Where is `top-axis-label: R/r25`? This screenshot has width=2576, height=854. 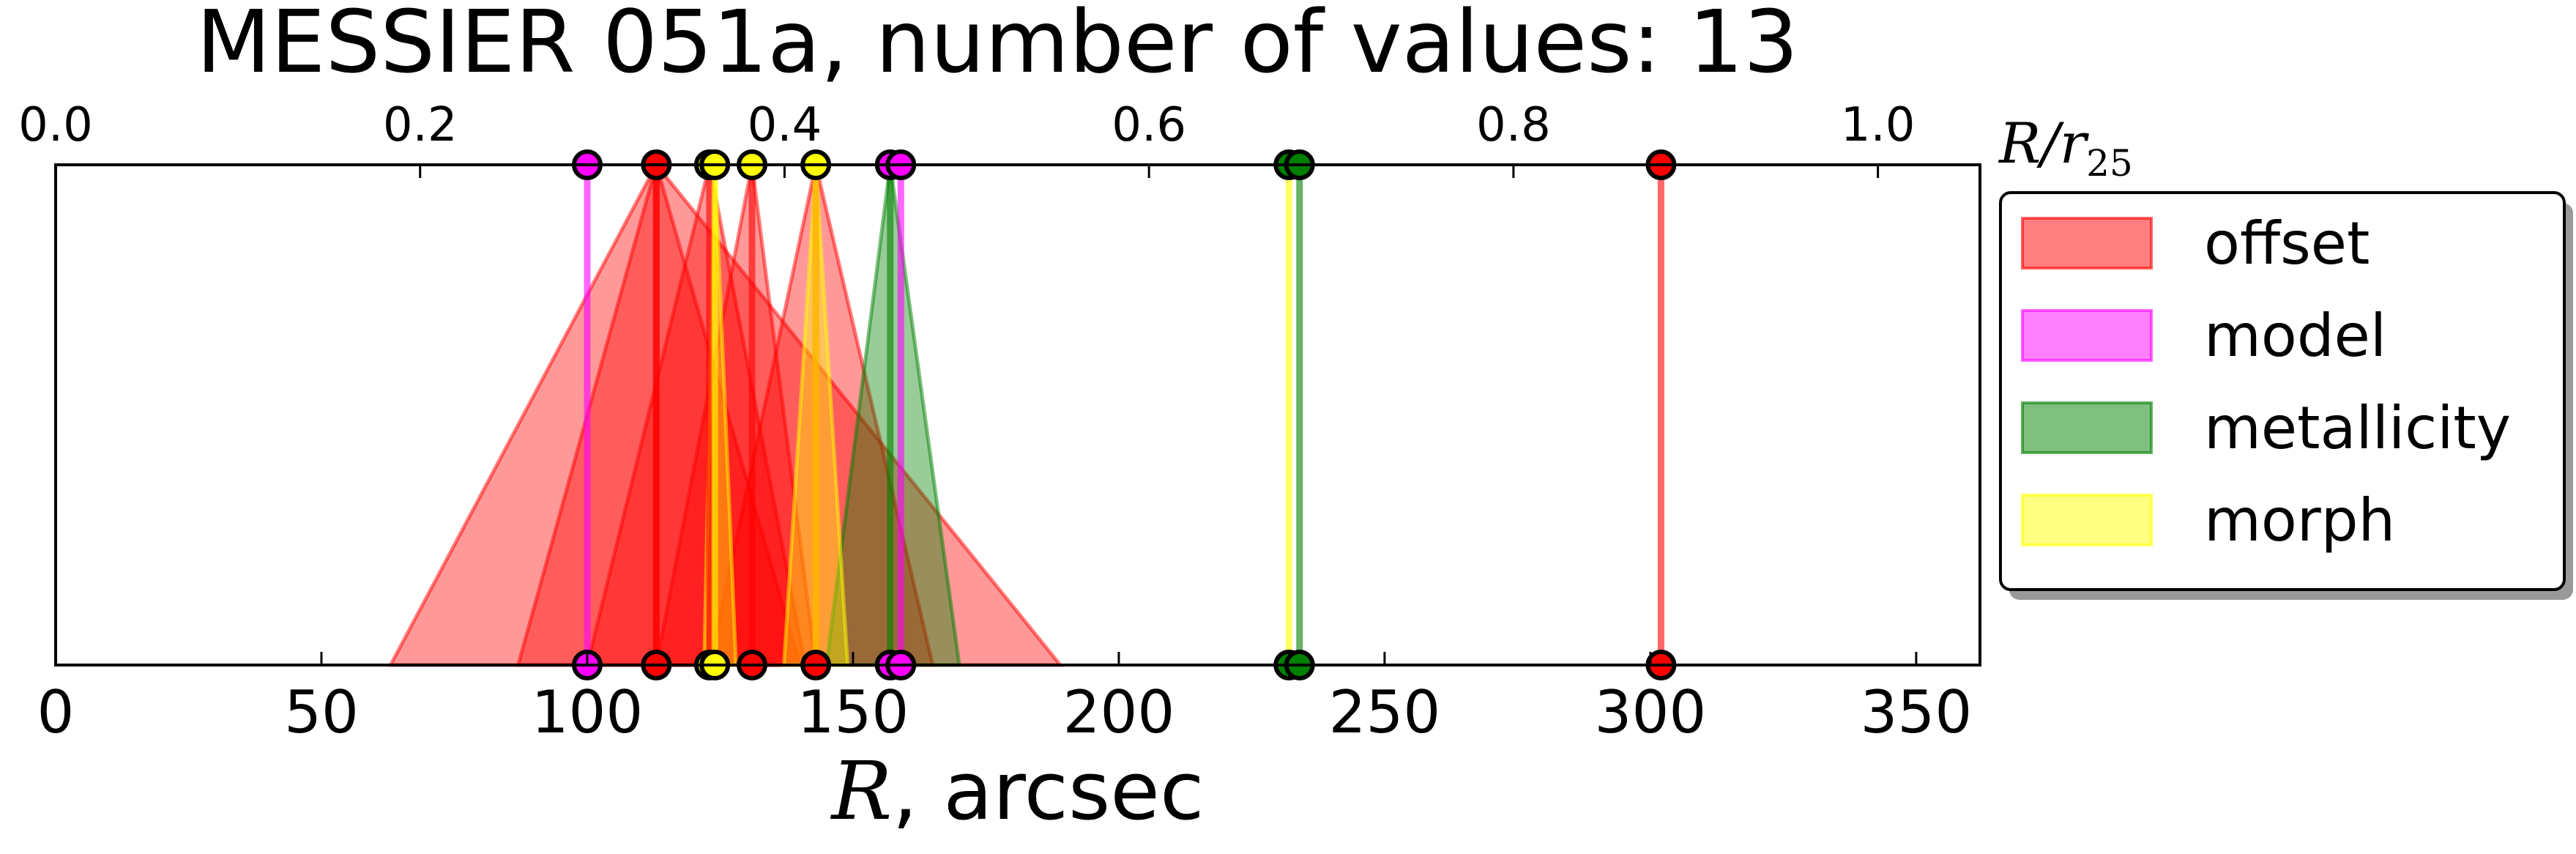 top-axis-label: R/r25 is located at coordinates (2065, 148).